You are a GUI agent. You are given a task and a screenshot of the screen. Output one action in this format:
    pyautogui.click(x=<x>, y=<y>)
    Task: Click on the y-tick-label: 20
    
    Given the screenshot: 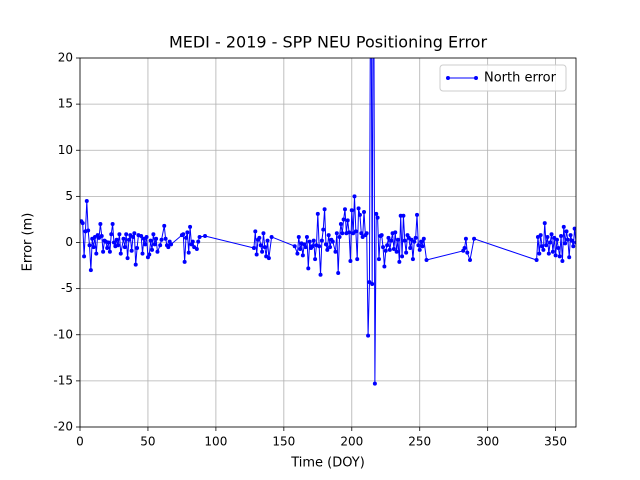 What is the action you would take?
    pyautogui.click(x=65, y=58)
    